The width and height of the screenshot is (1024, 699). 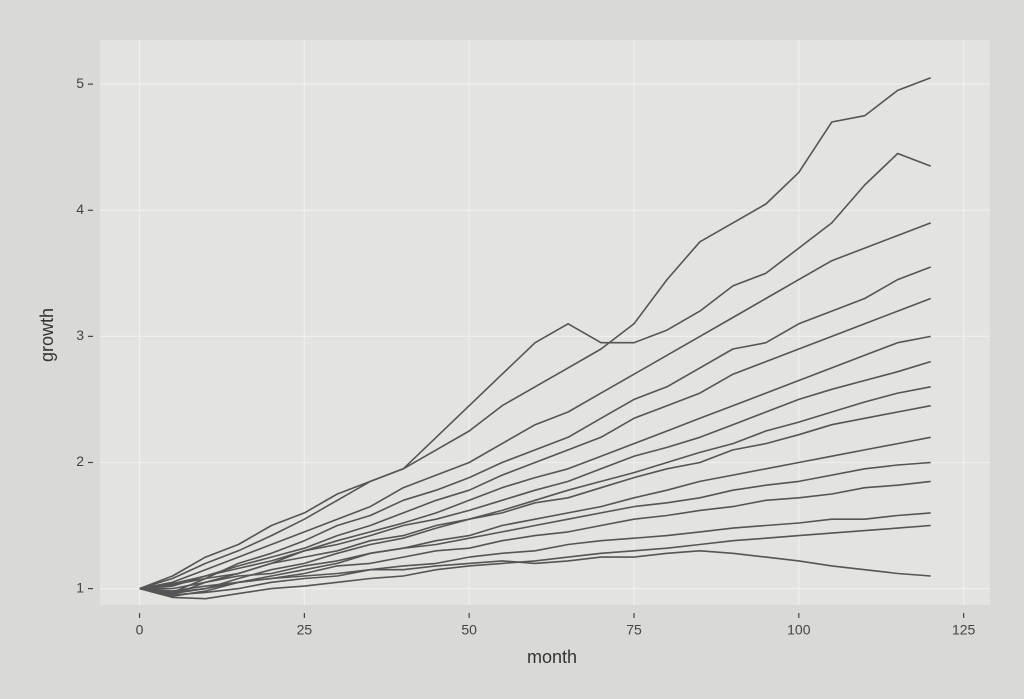 I want to click on x-tick-label: 125, so click(x=964, y=630).